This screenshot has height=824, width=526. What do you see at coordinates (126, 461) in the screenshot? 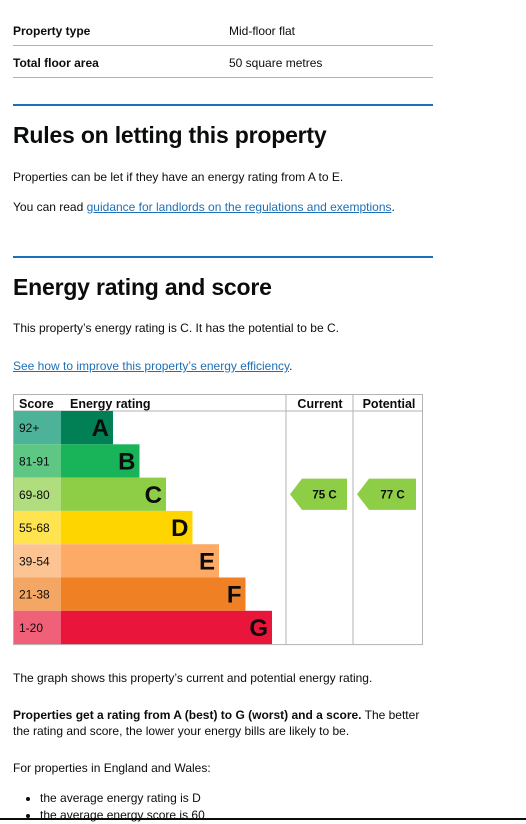
I see `band-letter-b: B` at bounding box center [126, 461].